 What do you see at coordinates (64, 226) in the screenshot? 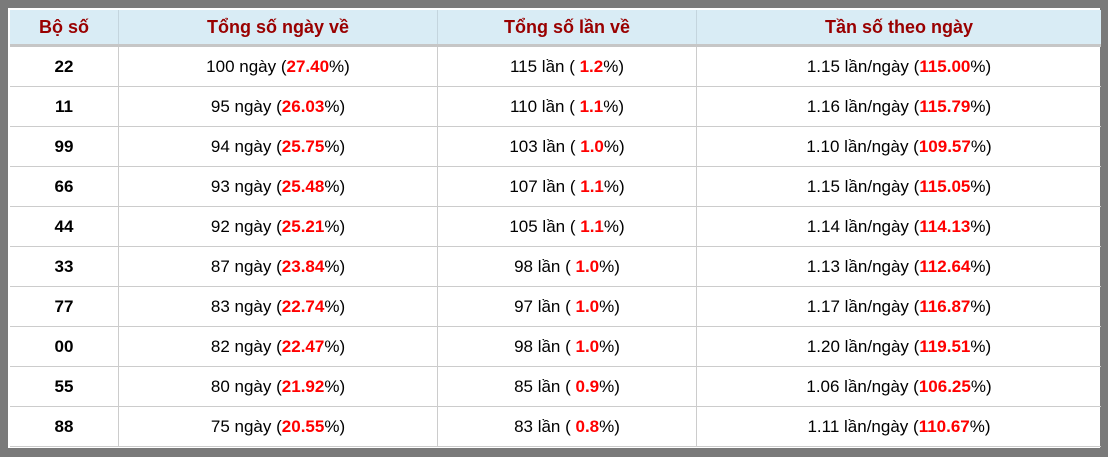
I see `pair-number-cell: 44` at bounding box center [64, 226].